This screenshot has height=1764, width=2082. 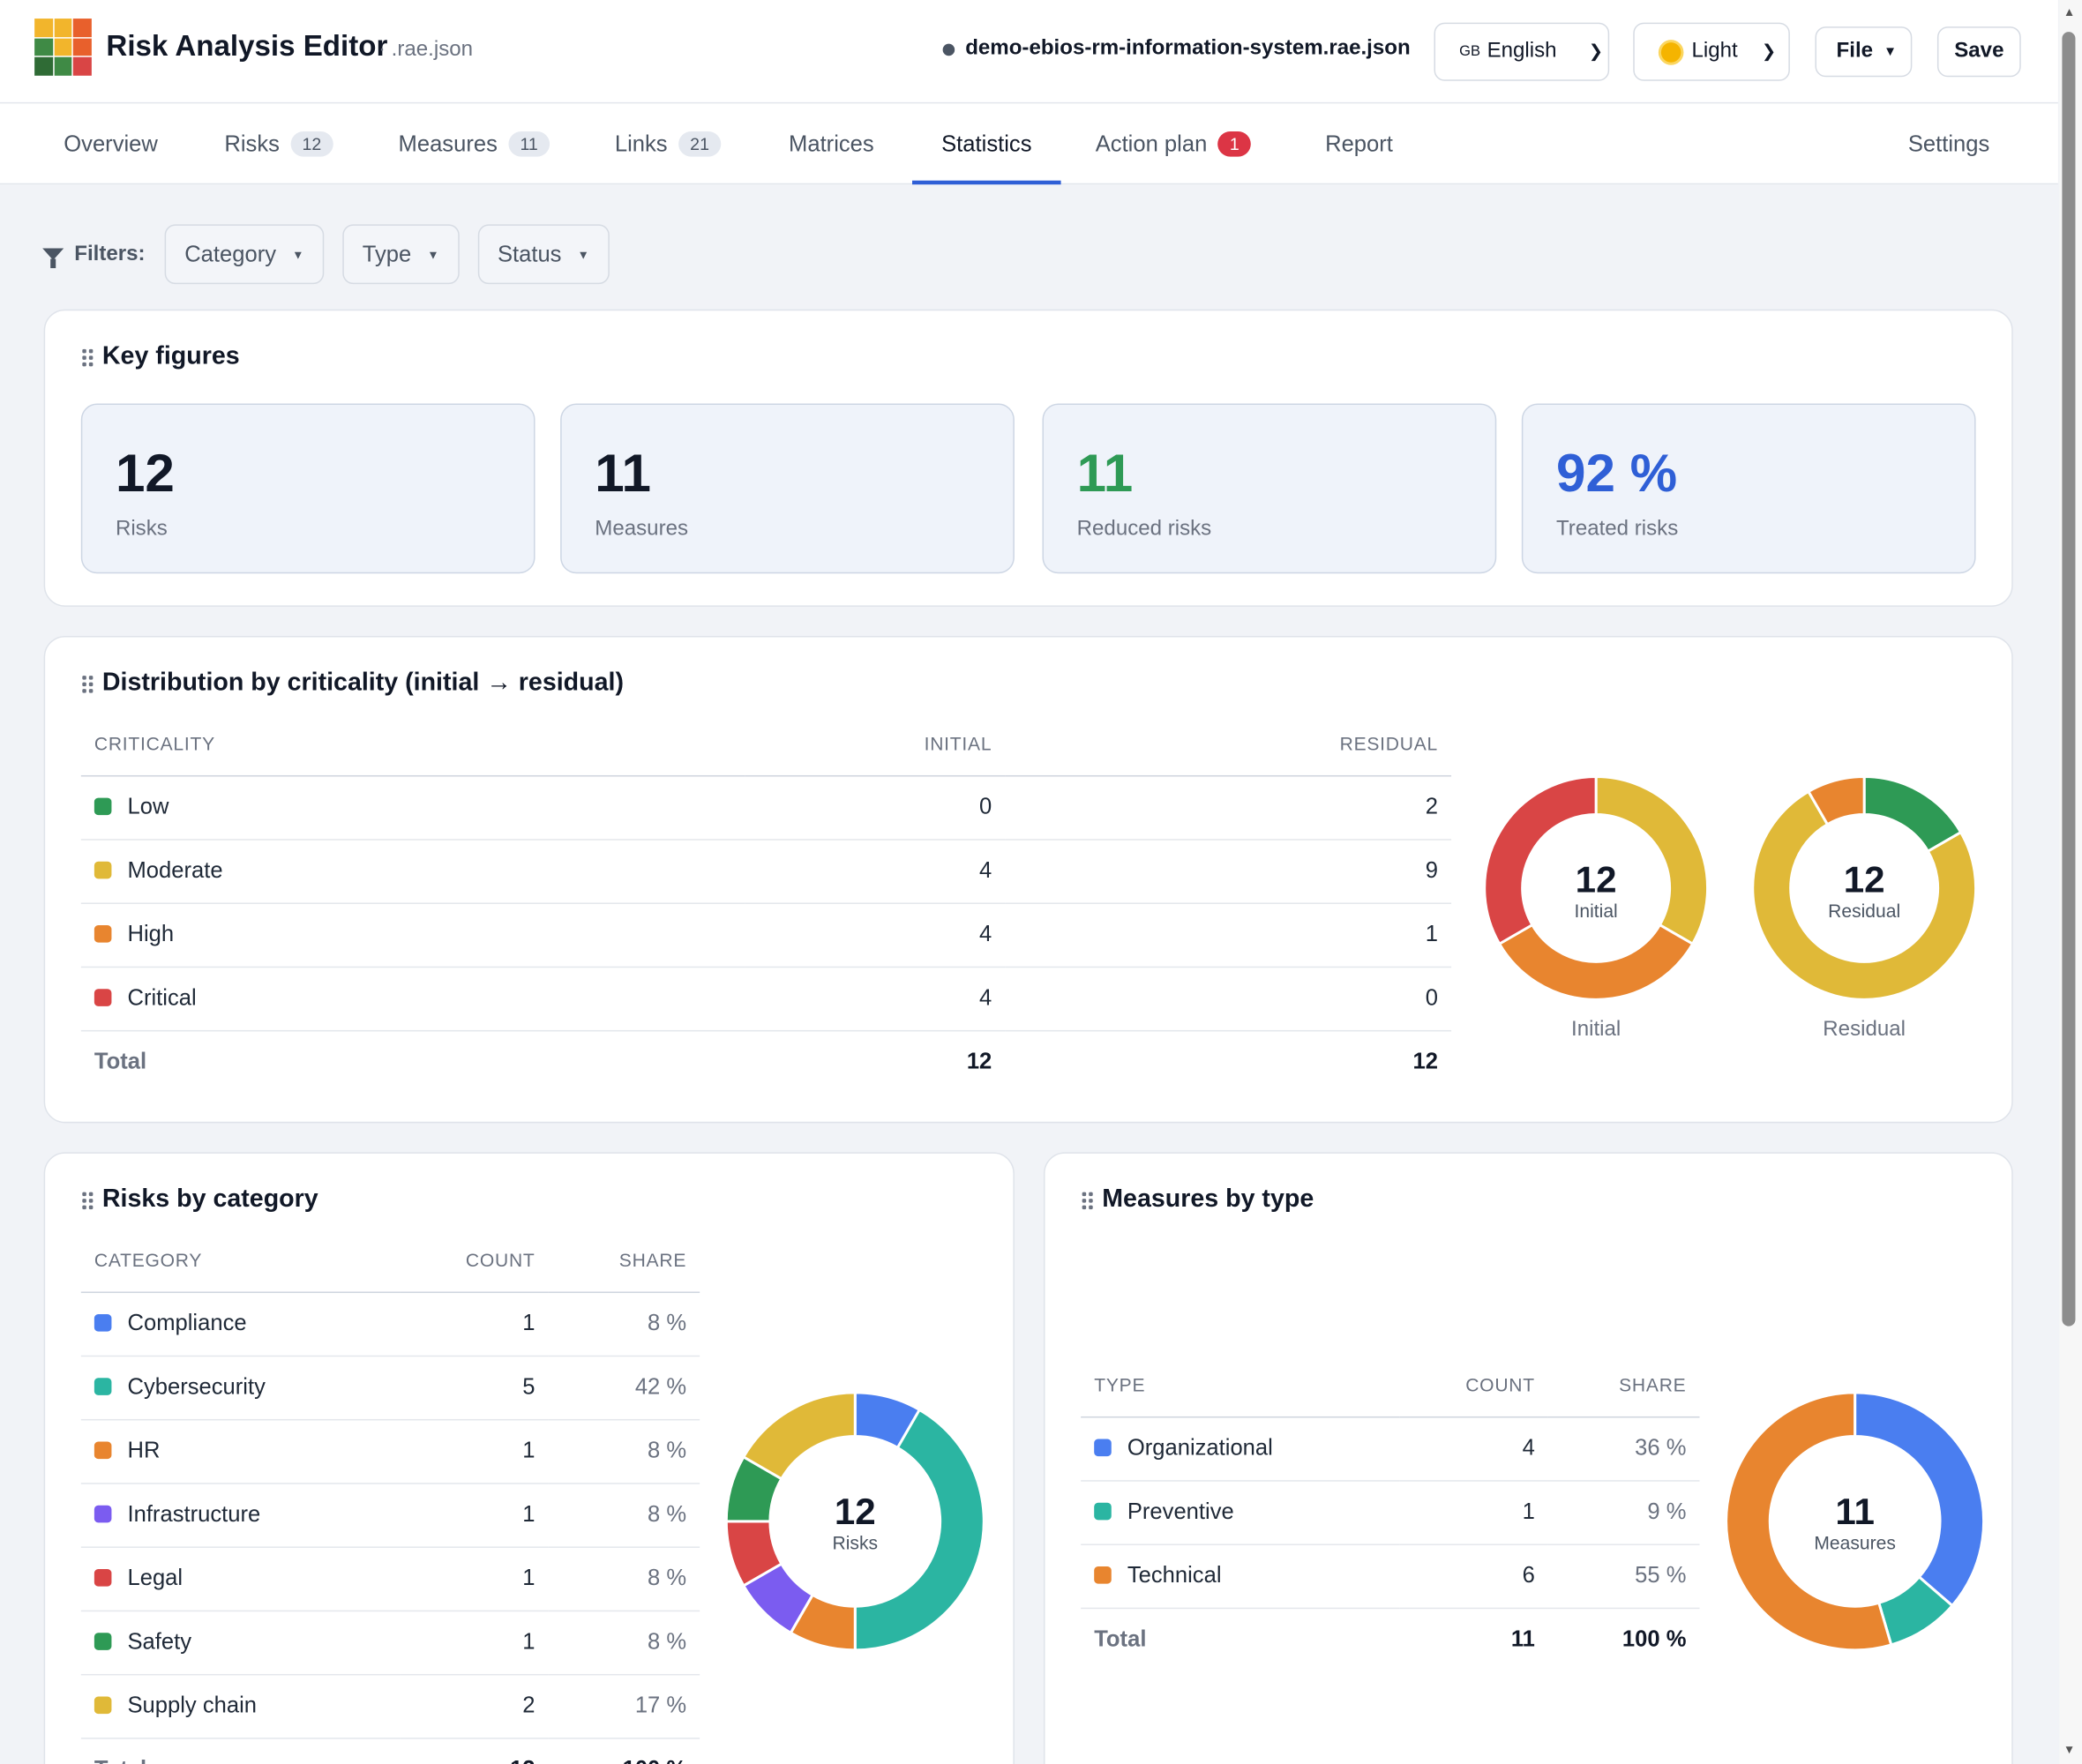 I want to click on theme-select: Light ❯, so click(x=1711, y=51).